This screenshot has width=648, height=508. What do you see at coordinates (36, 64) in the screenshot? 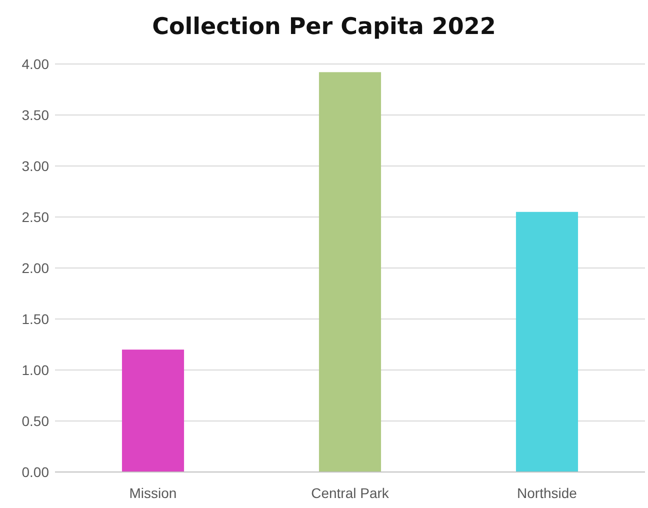
I see `y-tick-label: 4.00` at bounding box center [36, 64].